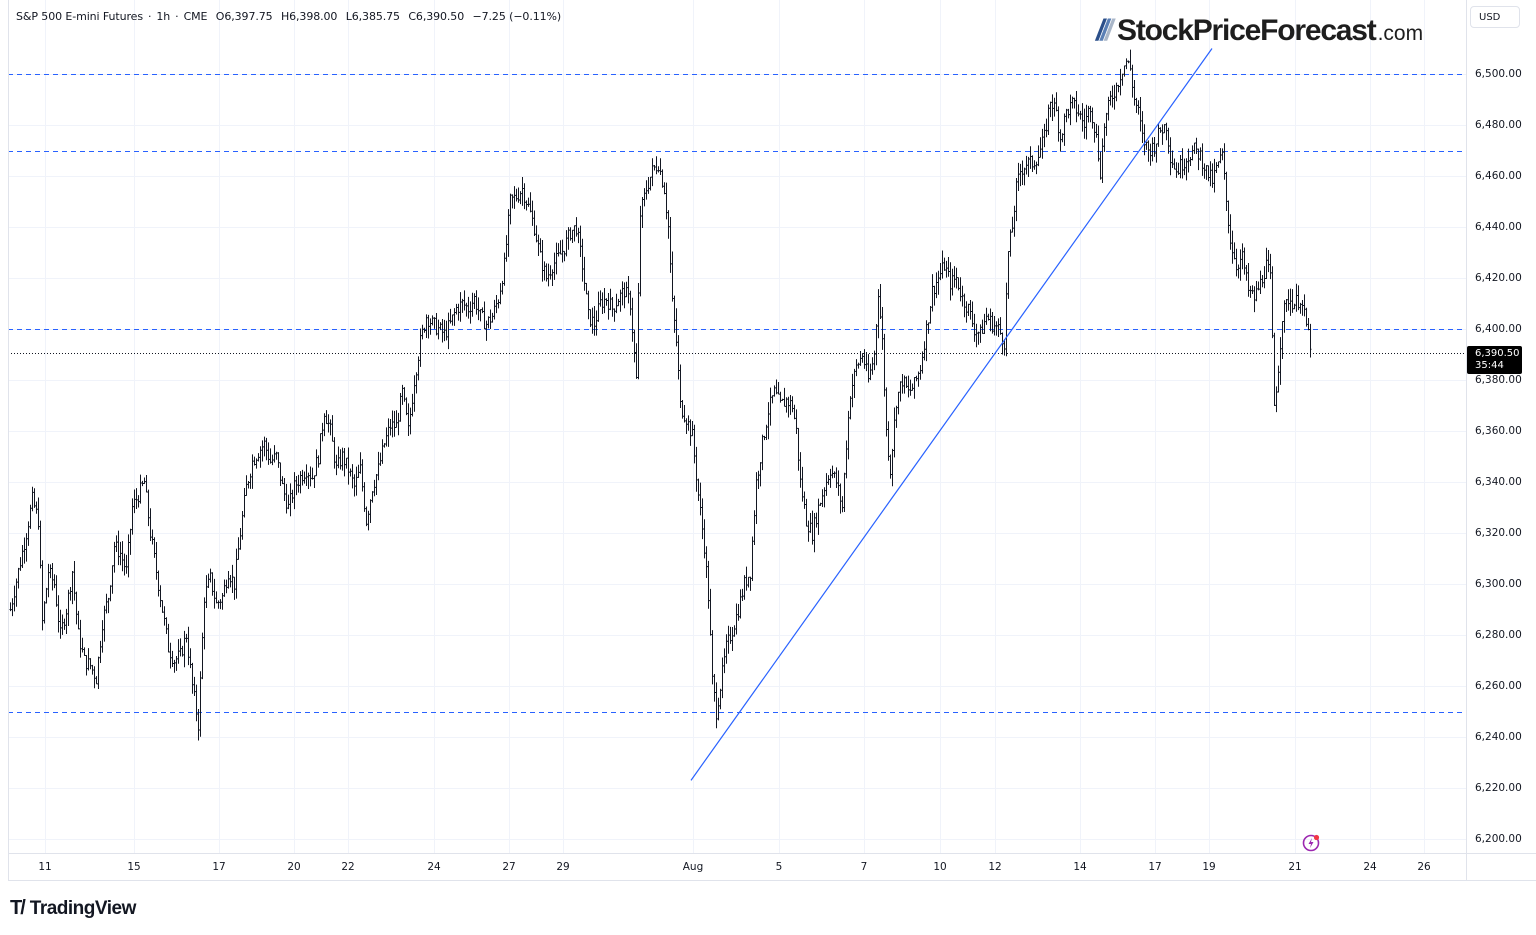 Image resolution: width=1536 pixels, height=935 pixels. Describe the element at coordinates (18, 908) in the screenshot. I see `tradingview-mark-icon: T/` at that location.